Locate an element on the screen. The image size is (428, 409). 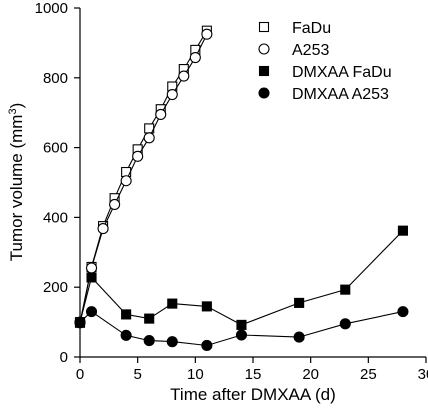
x-tick-label: 20 is located at coordinates (310, 374).